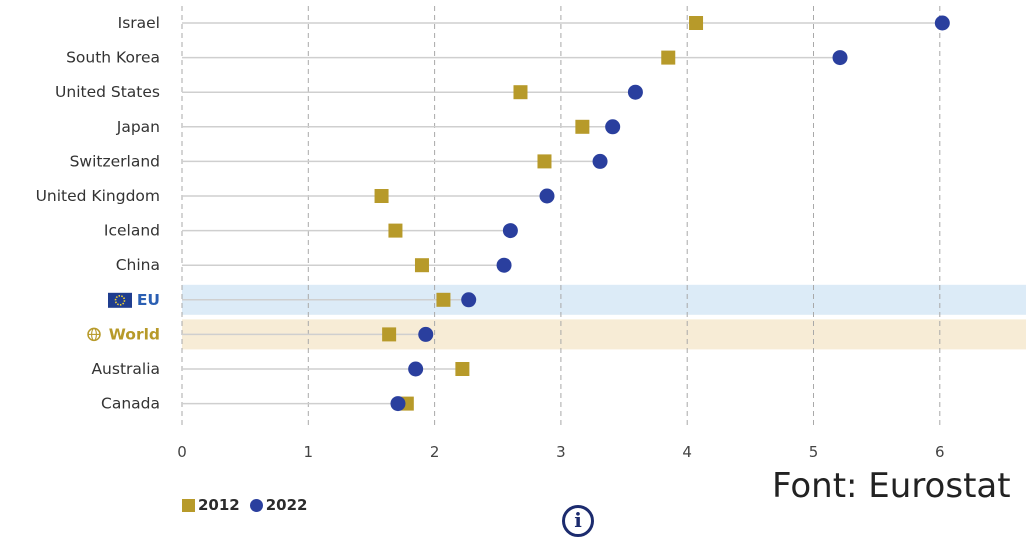  I want to click on point-2022-united-states, so click(635, 92).